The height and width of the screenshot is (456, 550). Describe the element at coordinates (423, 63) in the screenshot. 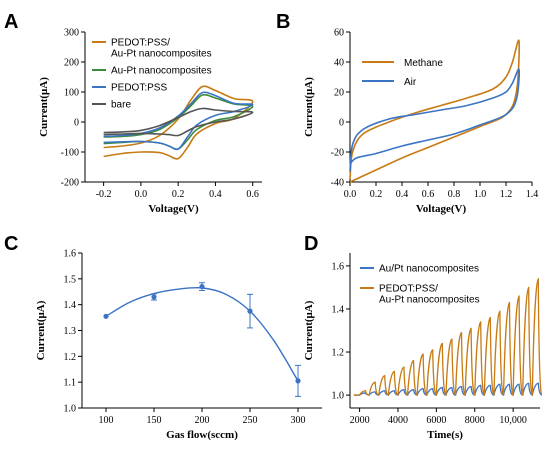

I see `panel-b-series-1-legend-label: Methane` at that location.